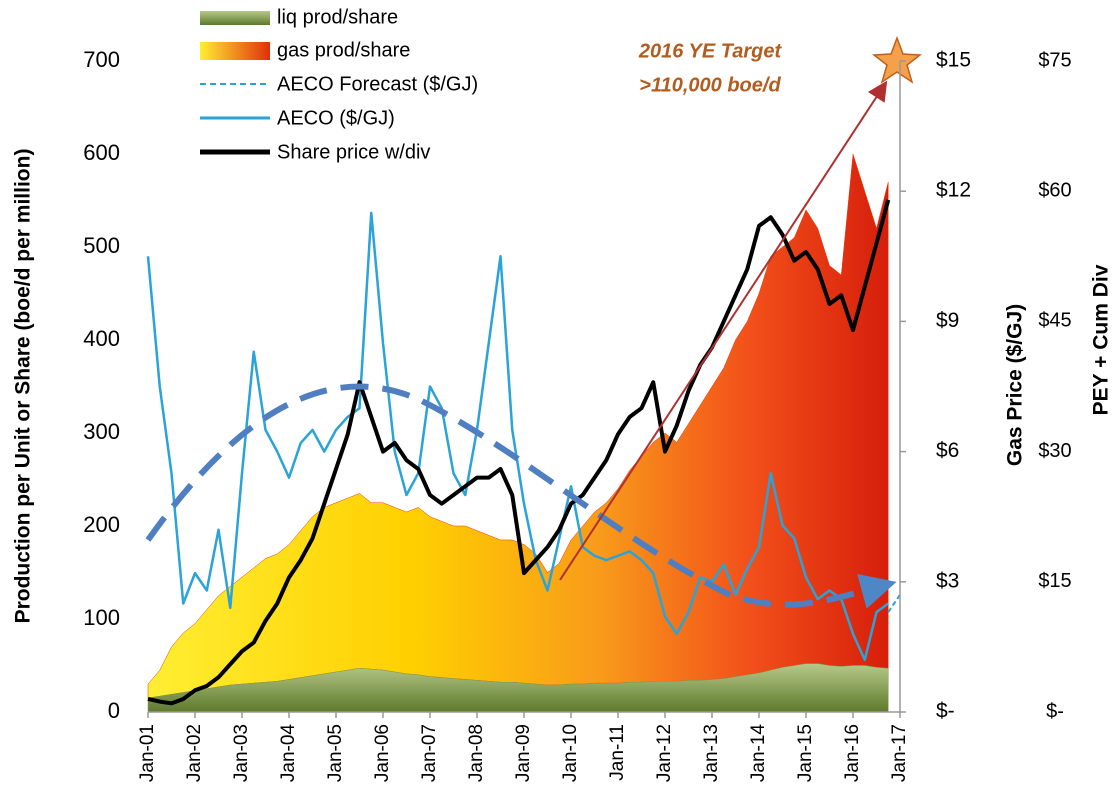  I want to click on annotation: 2016 YE Target, so click(710, 51).